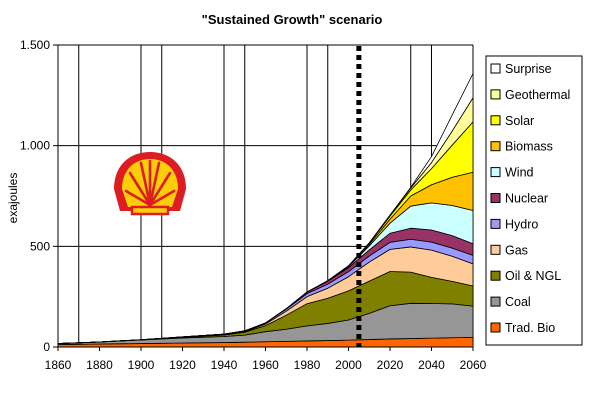  I want to click on legend-swatch-wind, so click(495, 172).